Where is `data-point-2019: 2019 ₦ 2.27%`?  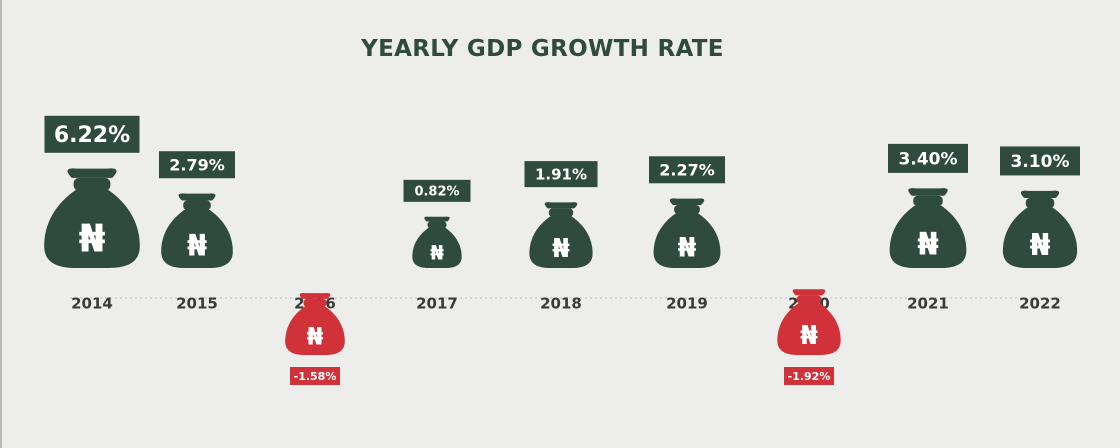 data-point-2019: 2019 ₦ 2.27% is located at coordinates (687, 234).